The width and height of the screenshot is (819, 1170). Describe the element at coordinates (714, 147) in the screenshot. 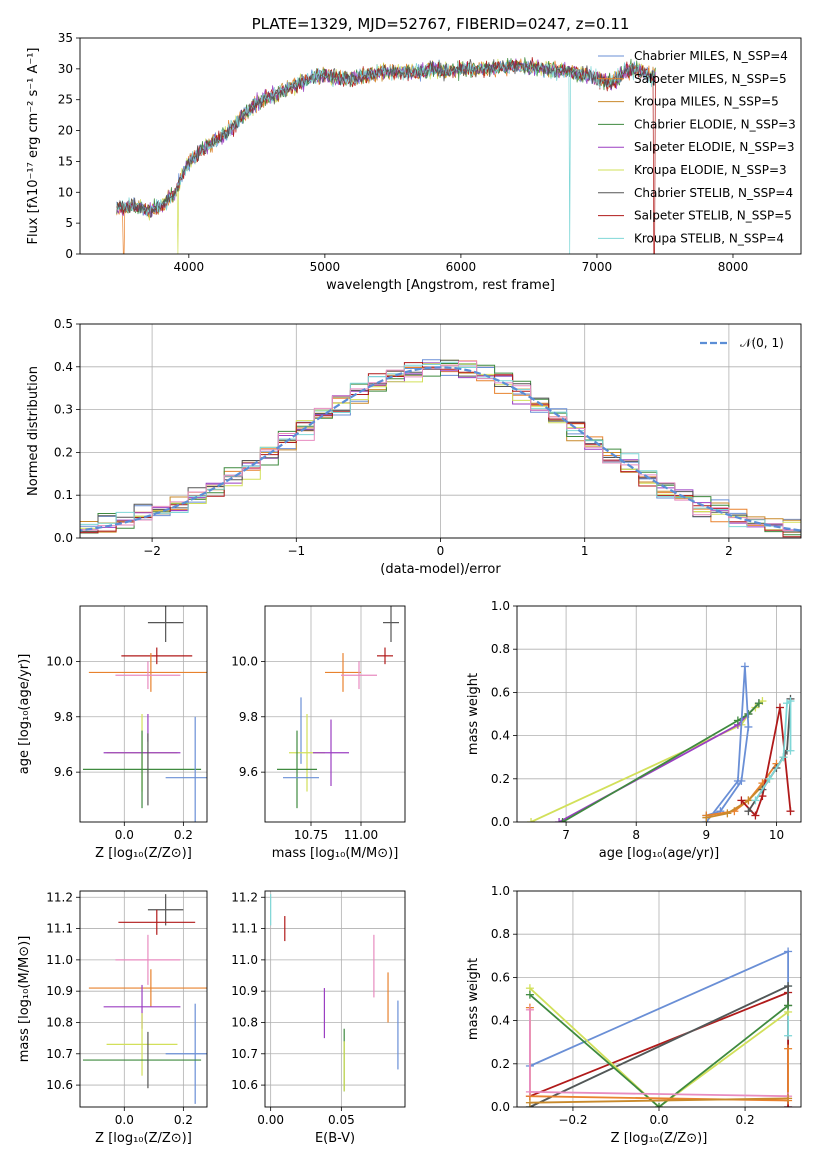

I see `legend-label: Salpeter ELODIE, N_SSP=3` at that location.